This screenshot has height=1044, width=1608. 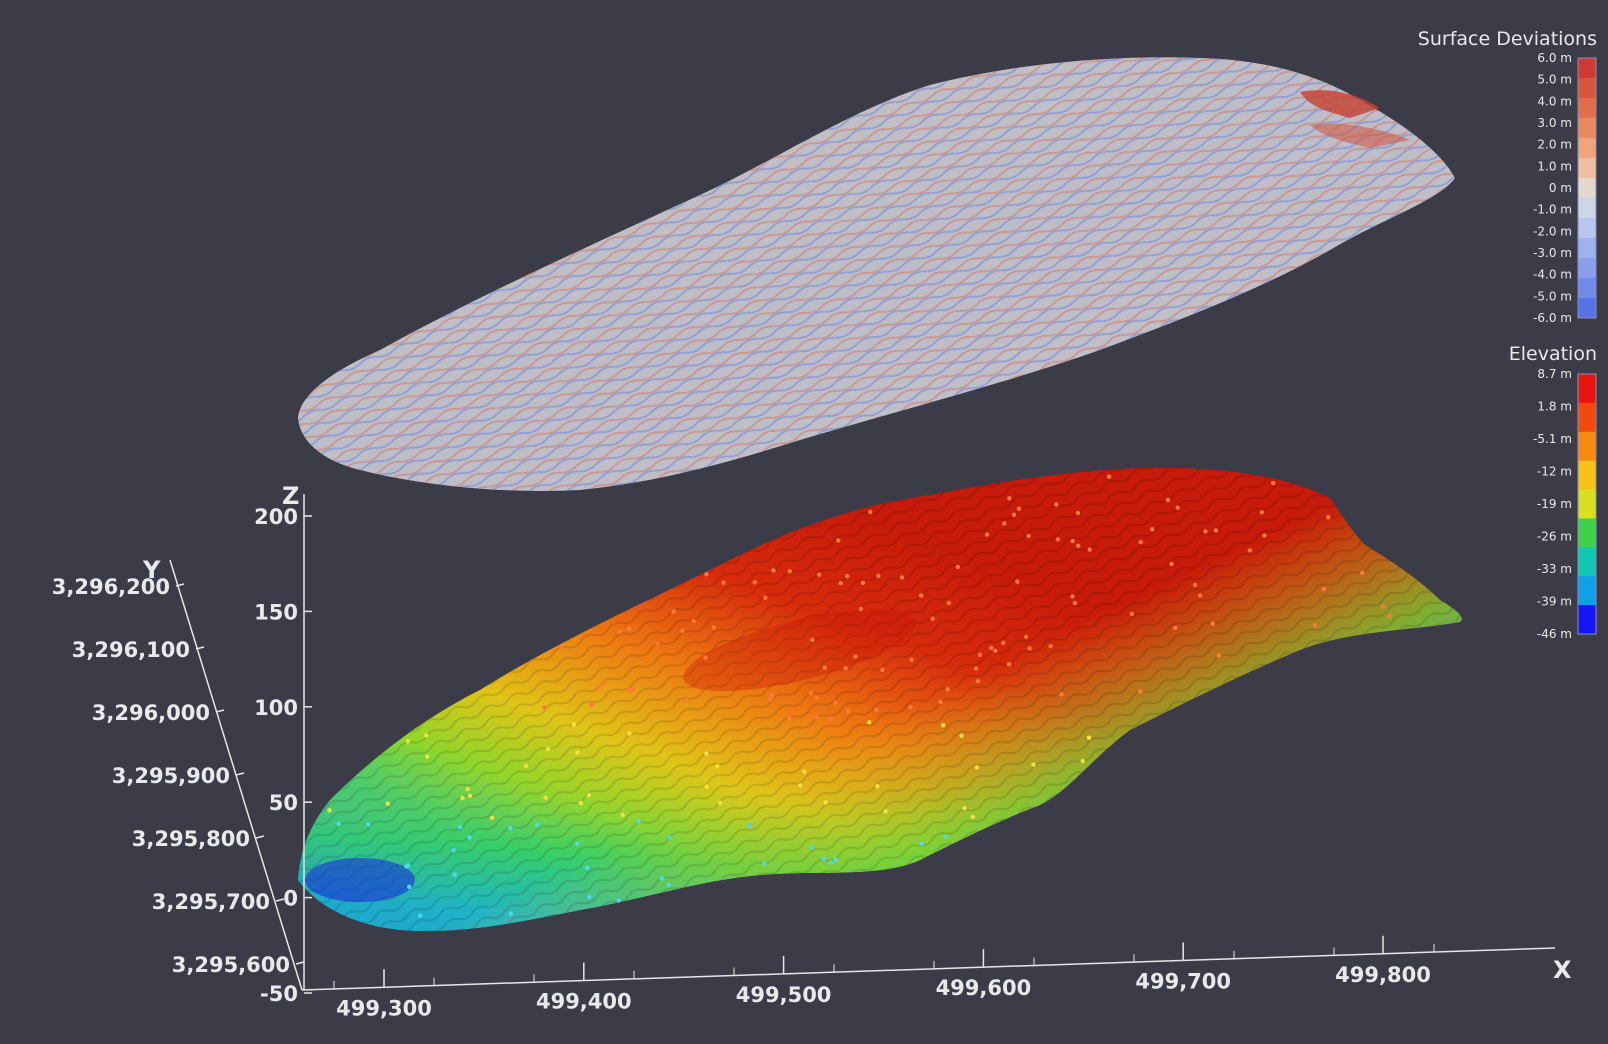 What do you see at coordinates (231, 965) in the screenshot?
I see `y-axis-tick-label: 3,295,600` at bounding box center [231, 965].